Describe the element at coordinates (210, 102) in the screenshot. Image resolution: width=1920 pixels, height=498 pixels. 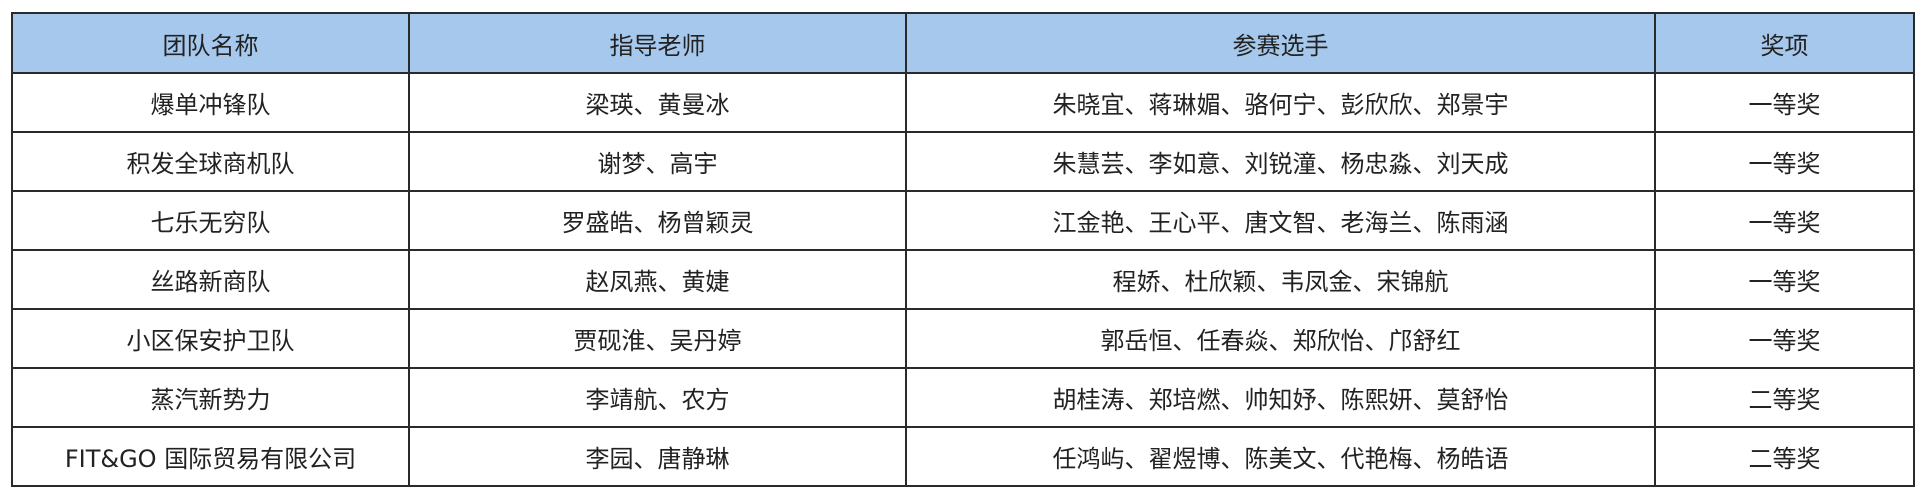
I see `team-name-cell: 爆单冲锋队` at that location.